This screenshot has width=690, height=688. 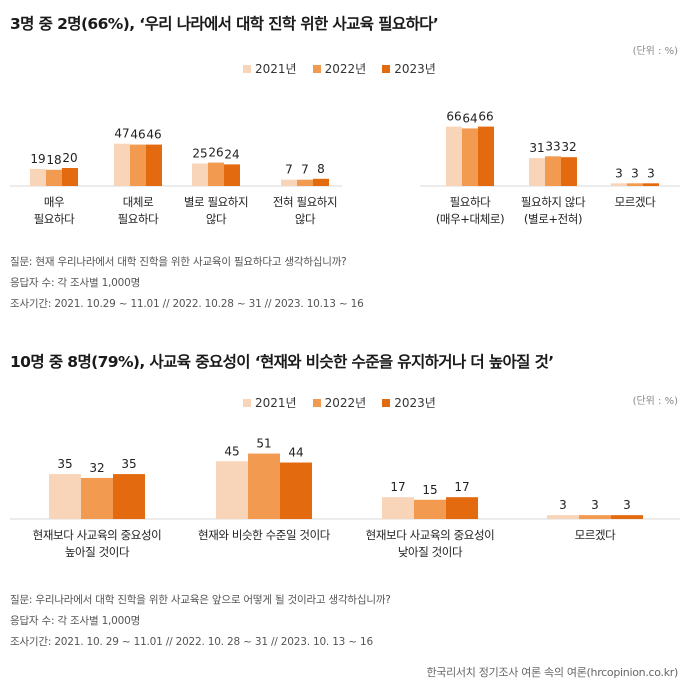 I want to click on legend-label-2022: 2022년, so click(x=345, y=69).